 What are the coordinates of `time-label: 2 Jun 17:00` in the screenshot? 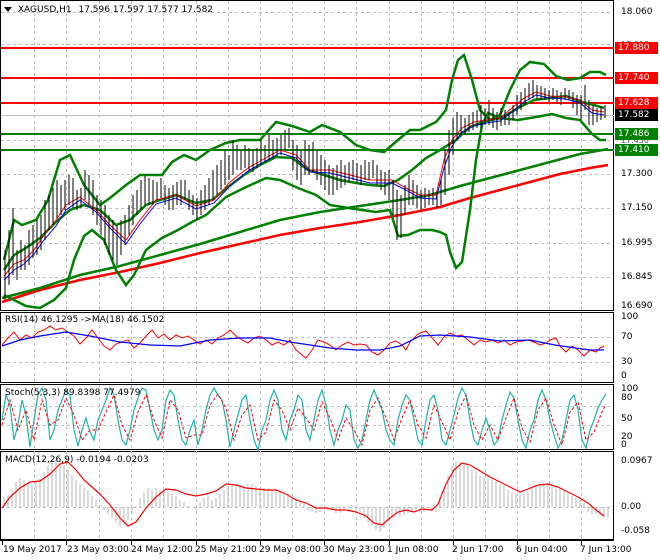 It's located at (478, 550).